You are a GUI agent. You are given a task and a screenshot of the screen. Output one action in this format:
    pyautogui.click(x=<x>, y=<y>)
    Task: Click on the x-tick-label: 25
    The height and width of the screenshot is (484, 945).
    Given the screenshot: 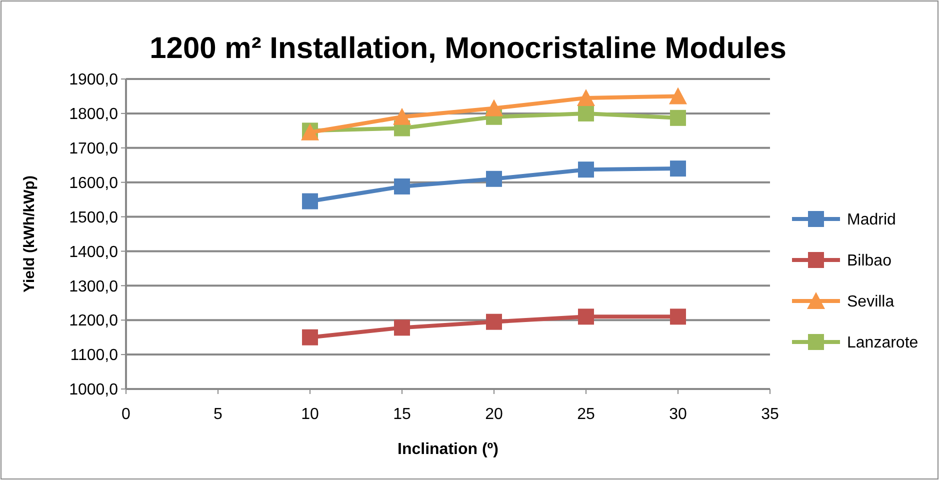 What is the action you would take?
    pyautogui.click(x=586, y=414)
    